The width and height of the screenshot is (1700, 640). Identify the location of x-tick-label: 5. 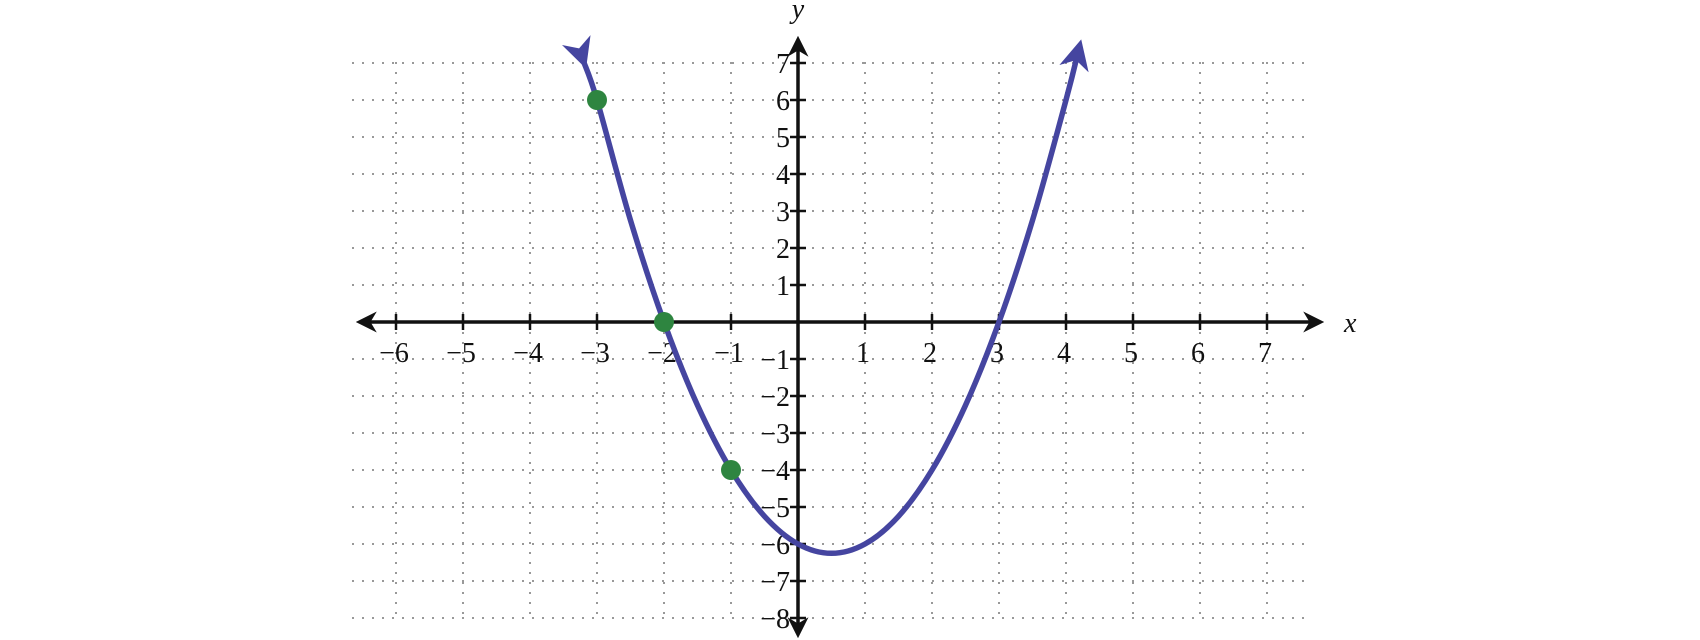
(1131, 353).